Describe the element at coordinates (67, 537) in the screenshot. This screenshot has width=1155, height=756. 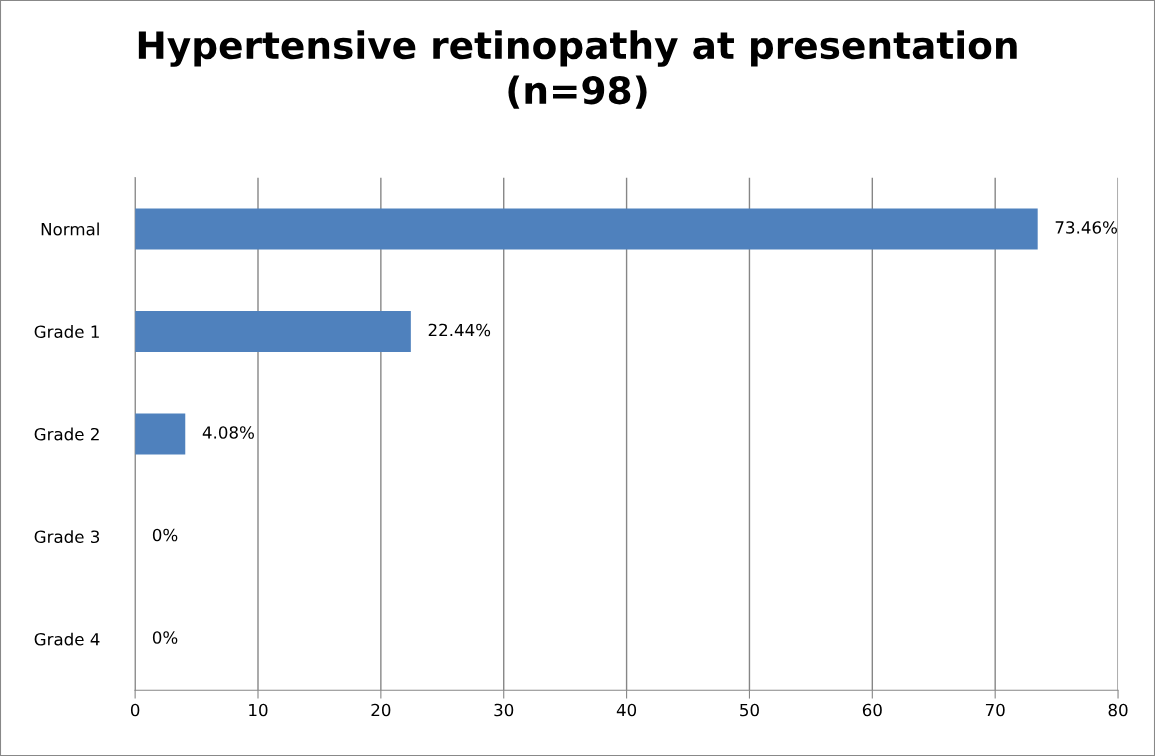
I see `y-tick-label: Grade 3` at that location.